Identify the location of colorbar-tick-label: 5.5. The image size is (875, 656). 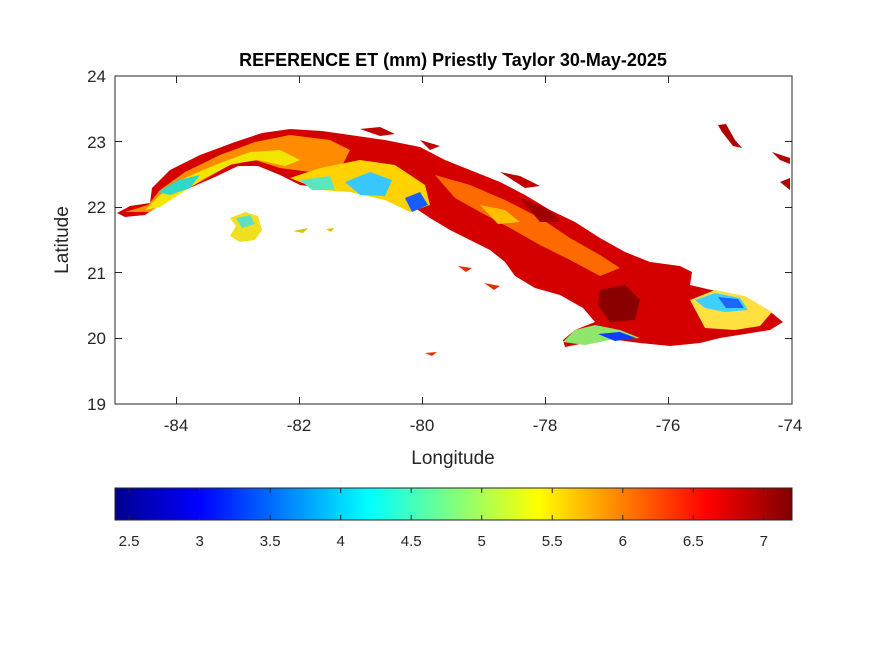
(552, 541).